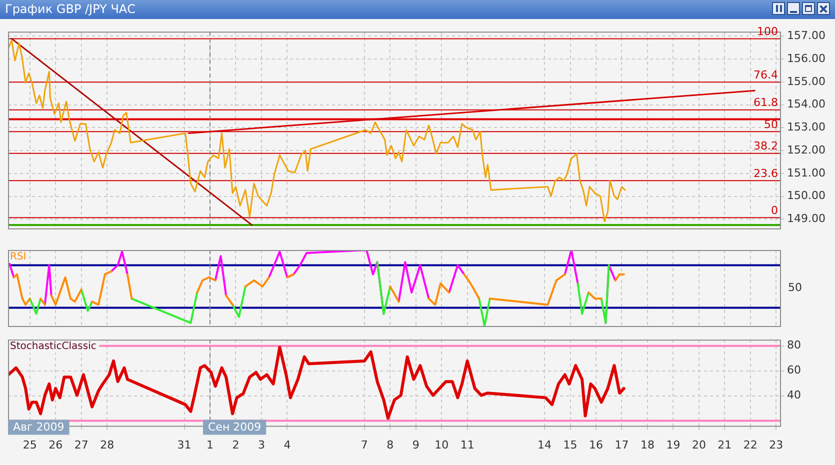 The image size is (835, 465). I want to click on chart-title: StochasticClassic, so click(53, 346).